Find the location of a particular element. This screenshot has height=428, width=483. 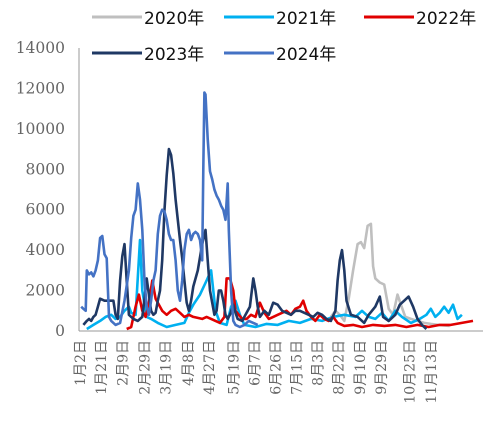

y-tick-label: 0 is located at coordinates (60, 331).